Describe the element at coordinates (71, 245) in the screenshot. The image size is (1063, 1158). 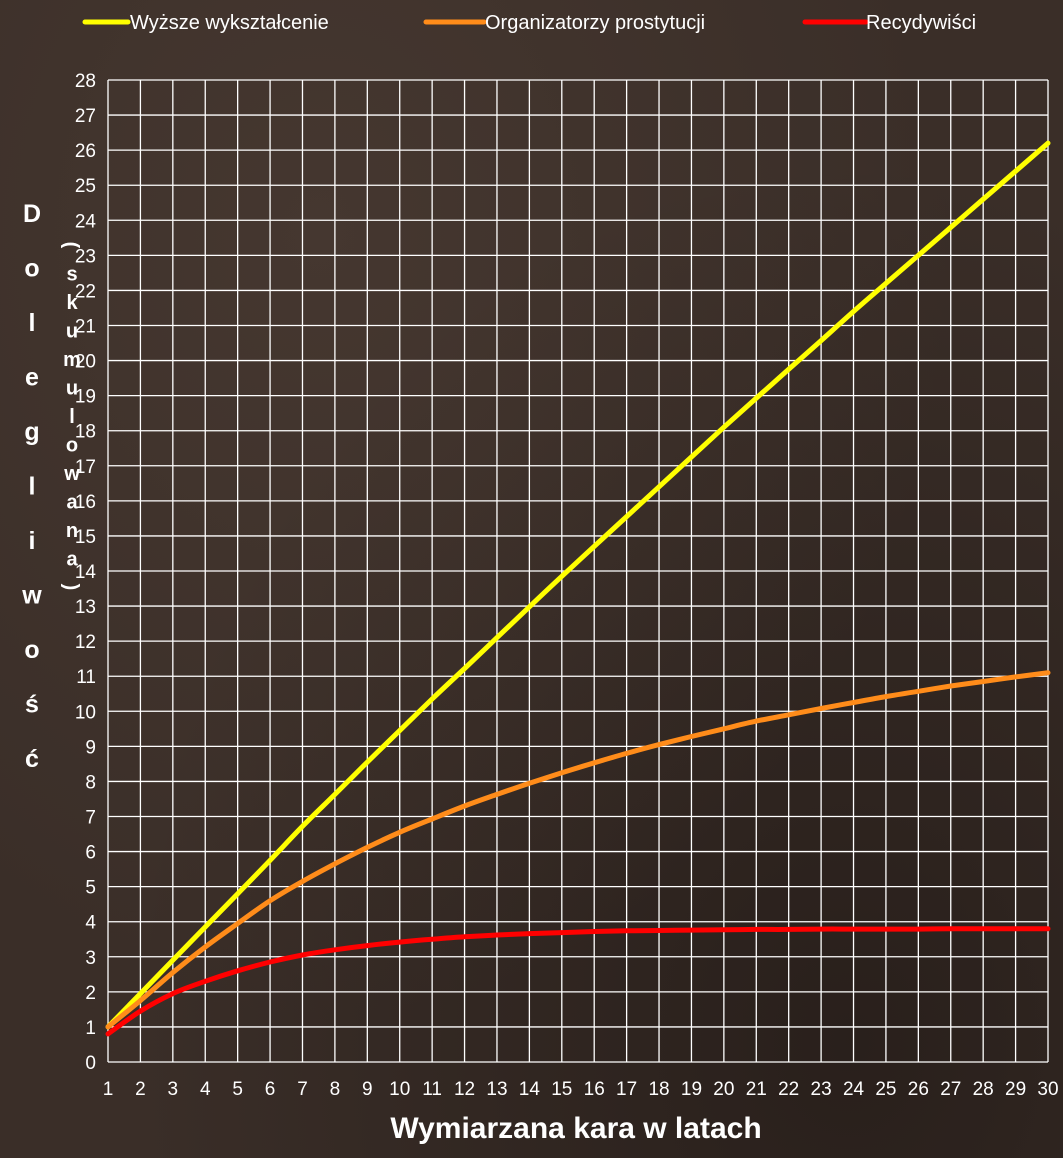
I see `y-axis-label-secondary-letter: (` at that location.